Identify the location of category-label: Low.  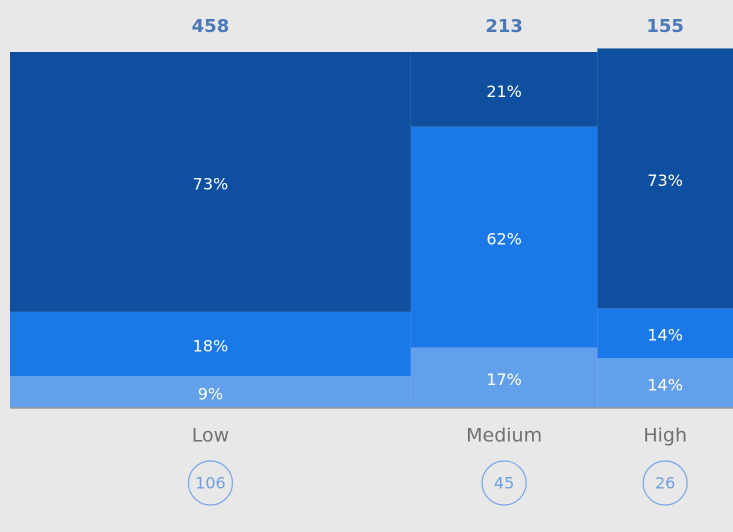
(210, 436).